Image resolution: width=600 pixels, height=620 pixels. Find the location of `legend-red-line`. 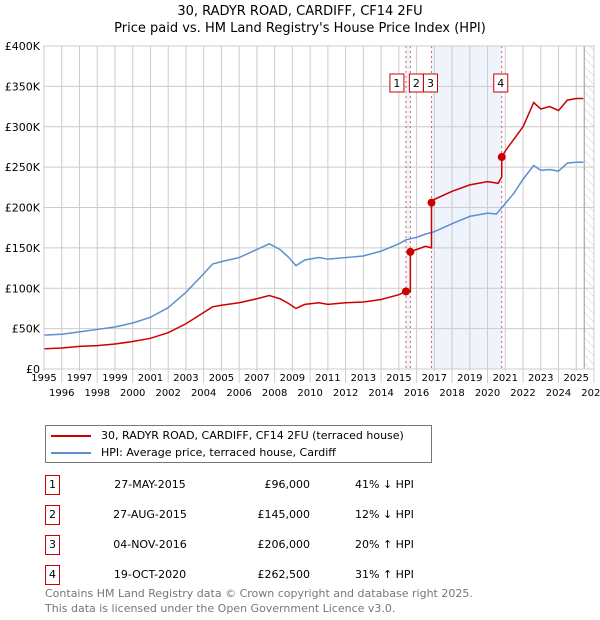

legend-red-line is located at coordinates (71, 436).